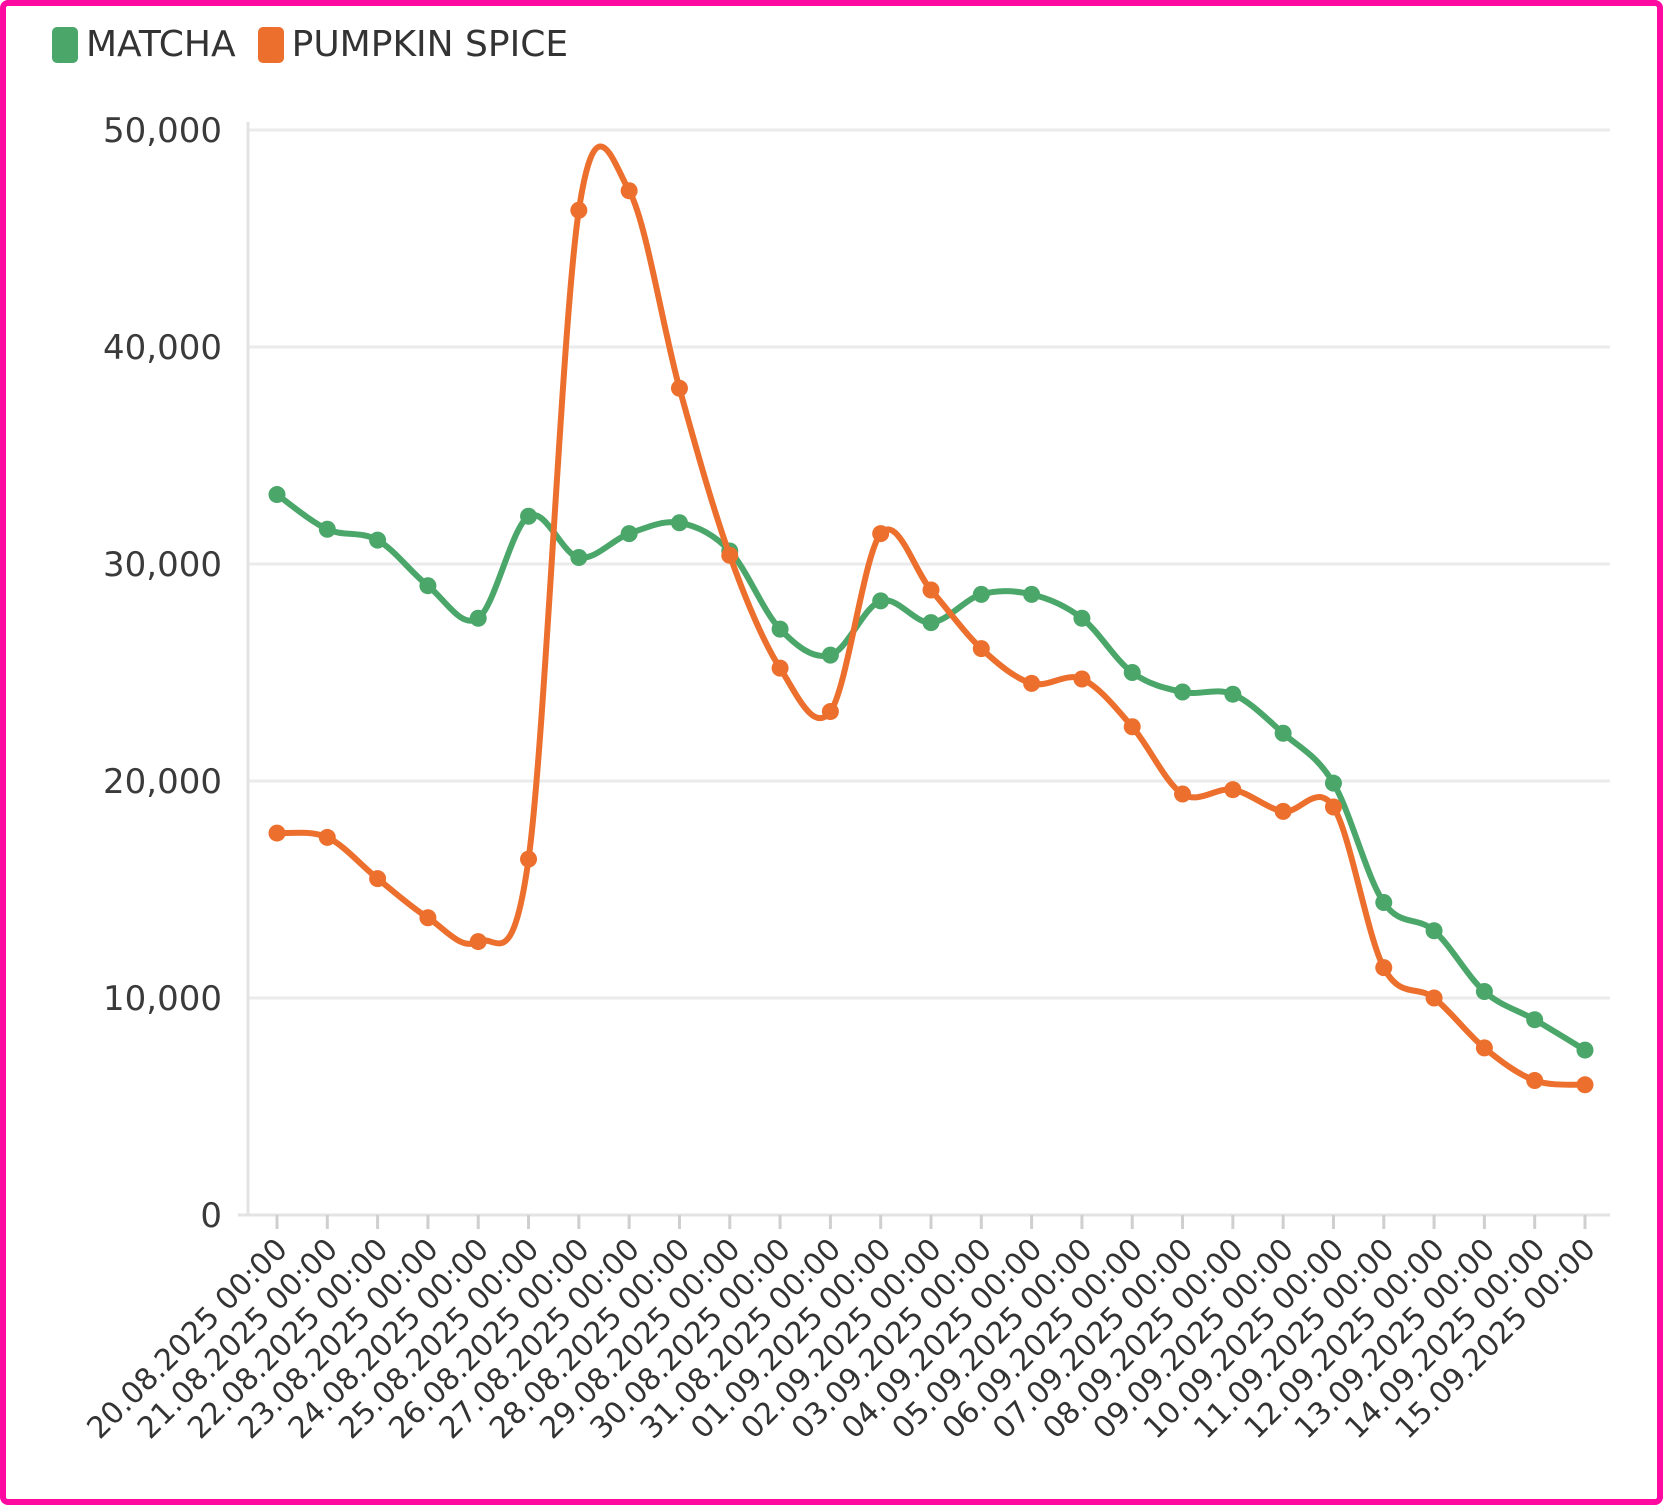 The height and width of the screenshot is (1505, 1663). Describe the element at coordinates (162, 782) in the screenshot. I see `y-tick-label: 20,000` at that location.